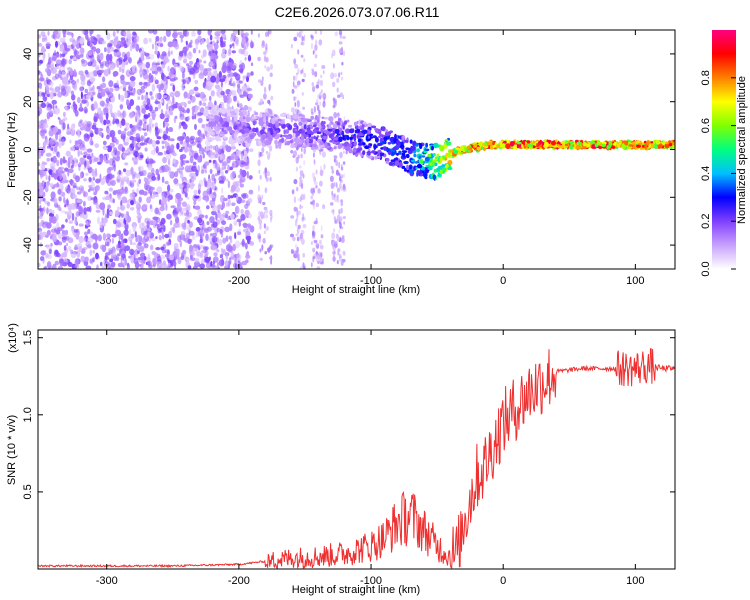  Describe the element at coordinates (357, 12) in the screenshot. I see `figure-title: C2E6.2026.073.07.06.R11` at that location.